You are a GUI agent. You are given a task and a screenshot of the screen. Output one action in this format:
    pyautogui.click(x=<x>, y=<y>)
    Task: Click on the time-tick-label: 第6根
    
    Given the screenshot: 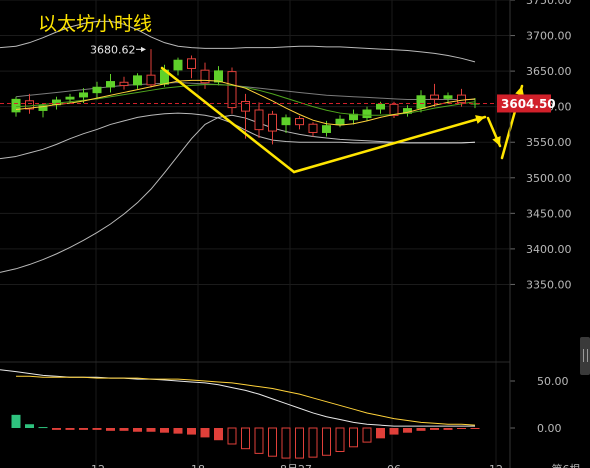 What is the action you would take?
    pyautogui.click(x=566, y=465)
    